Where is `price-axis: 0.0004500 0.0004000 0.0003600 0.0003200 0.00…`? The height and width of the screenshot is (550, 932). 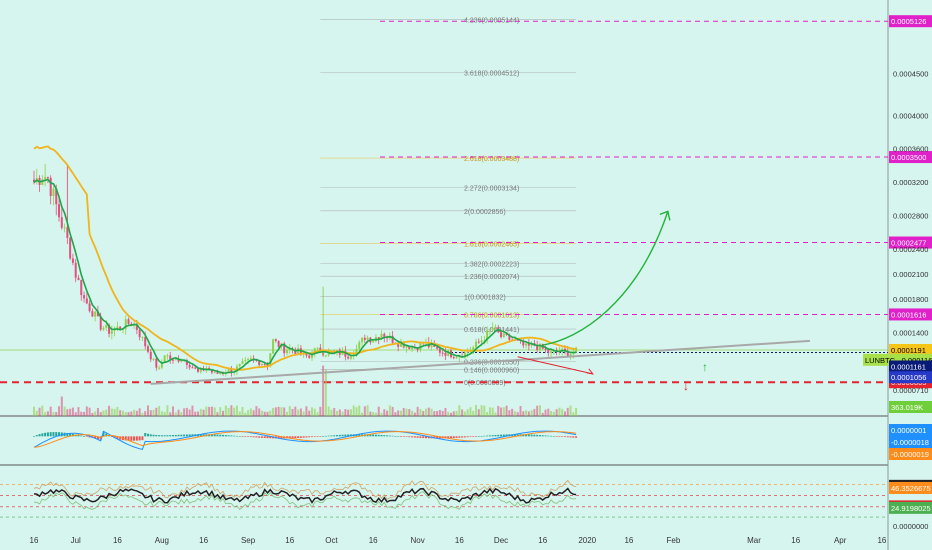
price-axis: 0.0004500 0.0004000 0.0003600 0.0003200 0.00… is located at coordinates (897, 232).